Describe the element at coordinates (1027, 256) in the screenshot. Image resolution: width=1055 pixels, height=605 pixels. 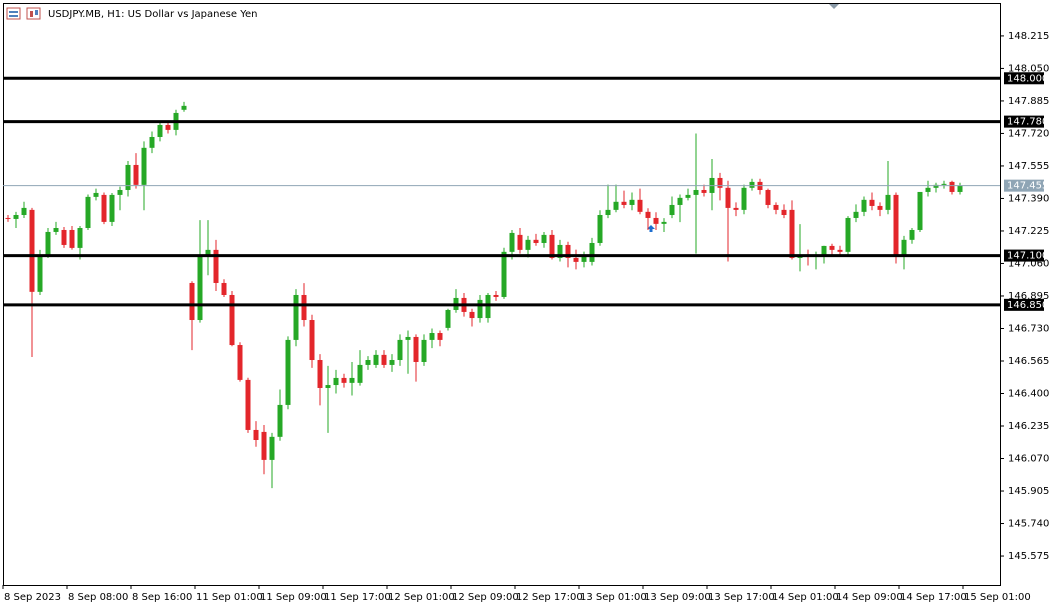
I see `level-label: 147.100` at that location.